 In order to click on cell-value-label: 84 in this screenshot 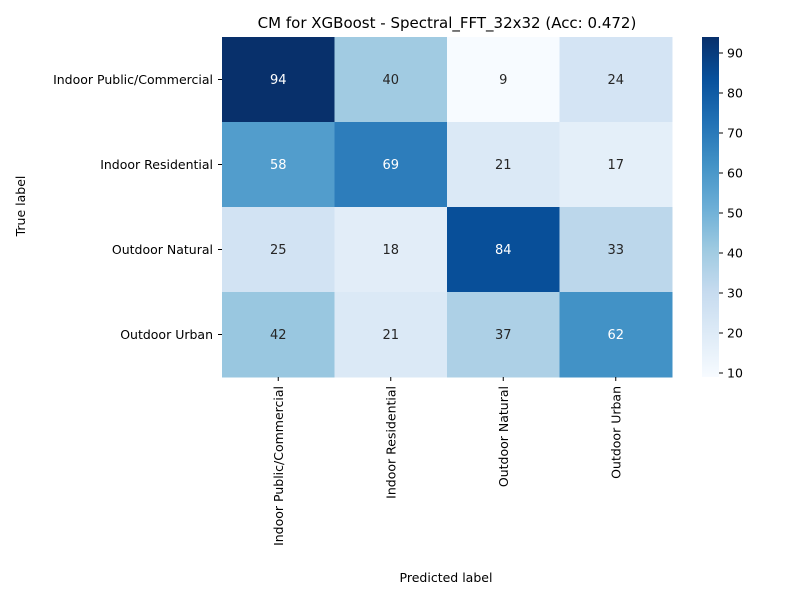, I will do `click(503, 250)`.